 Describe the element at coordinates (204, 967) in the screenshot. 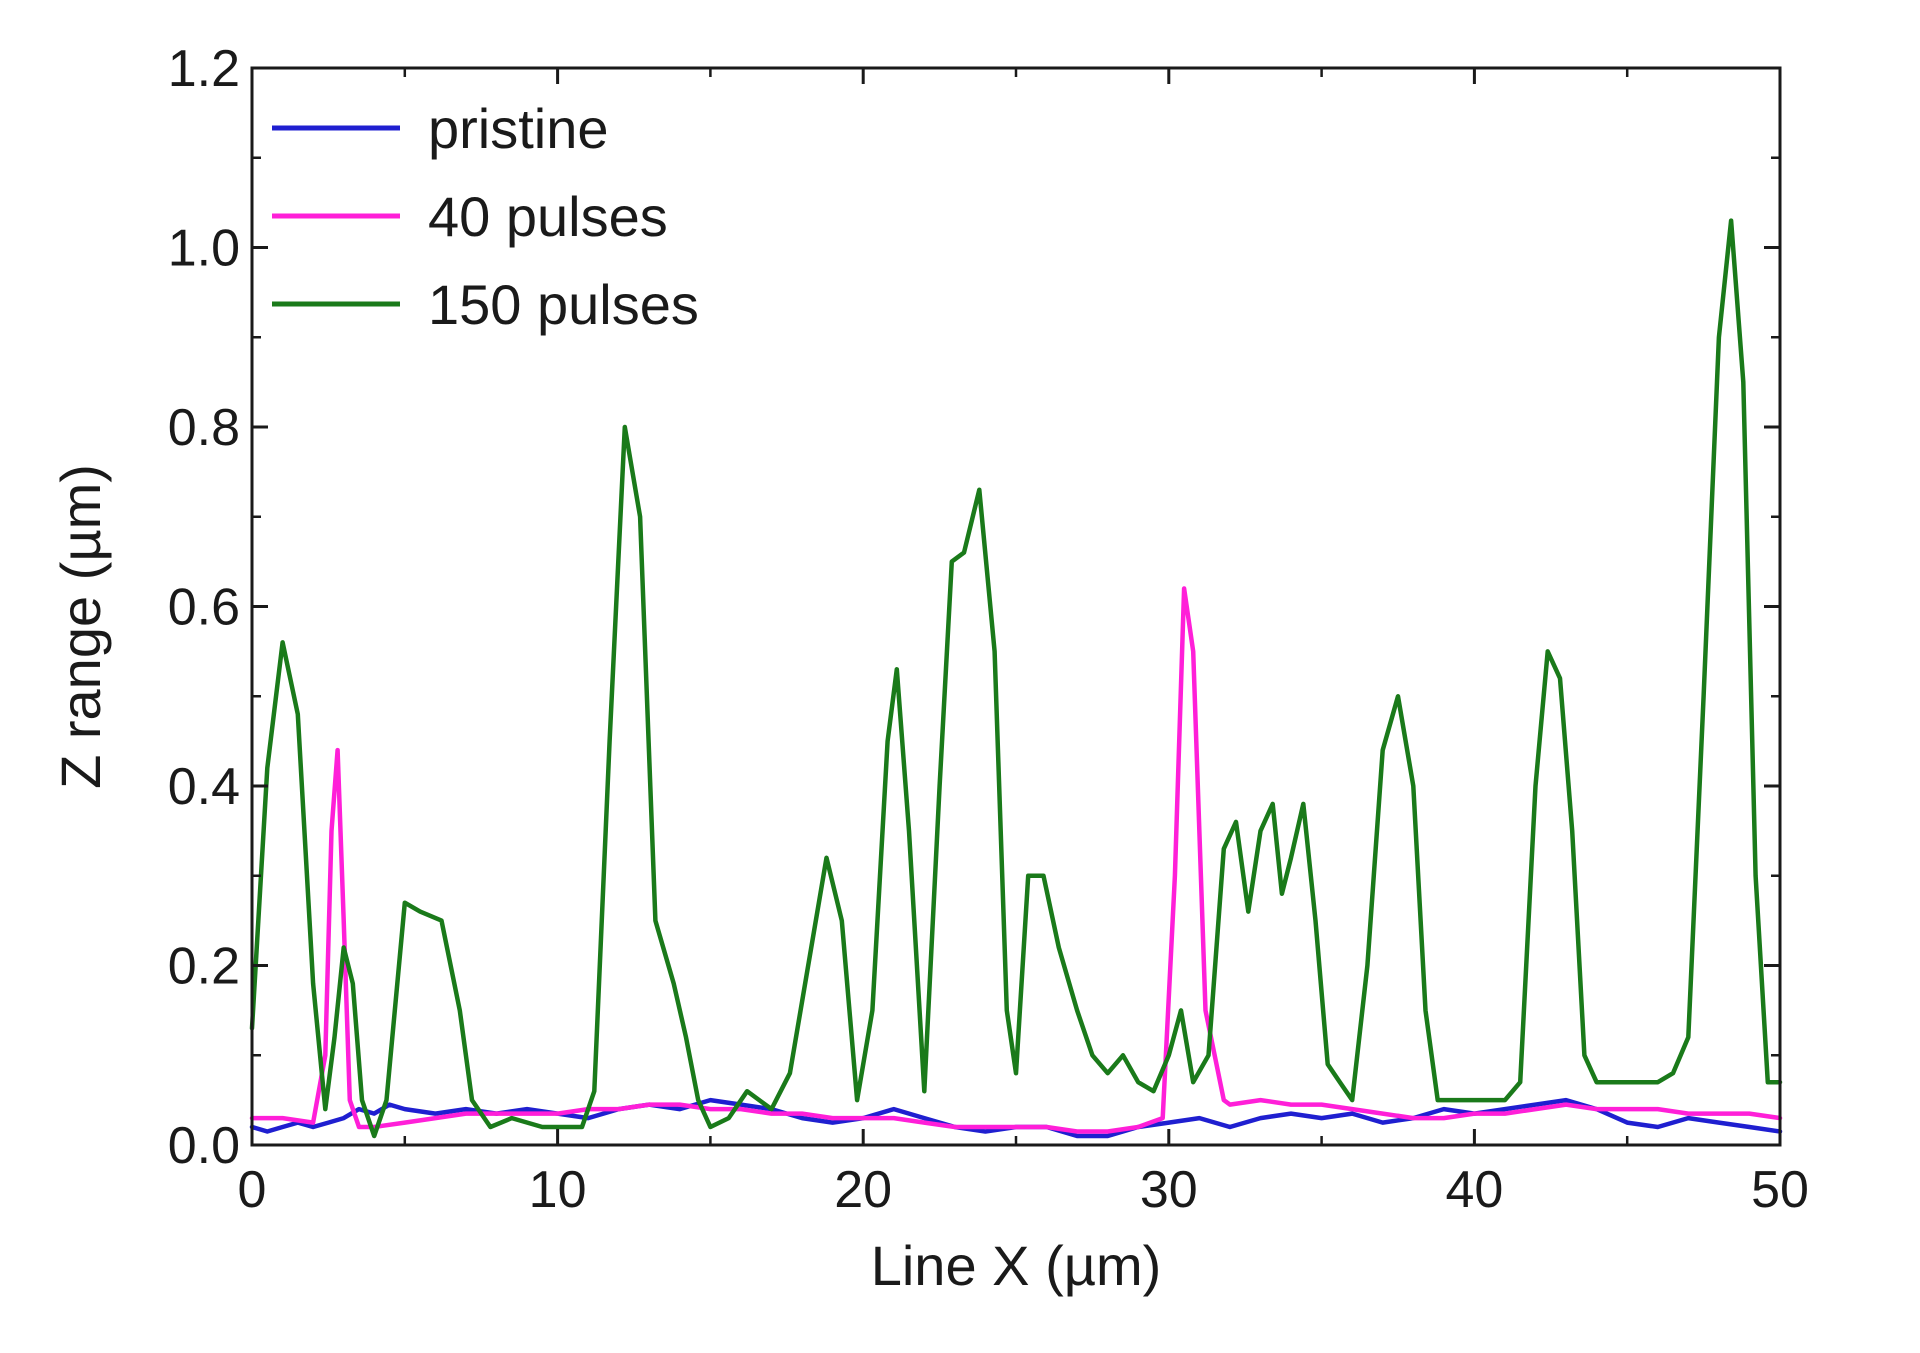

I see `y-tick-label: 0.2` at that location.